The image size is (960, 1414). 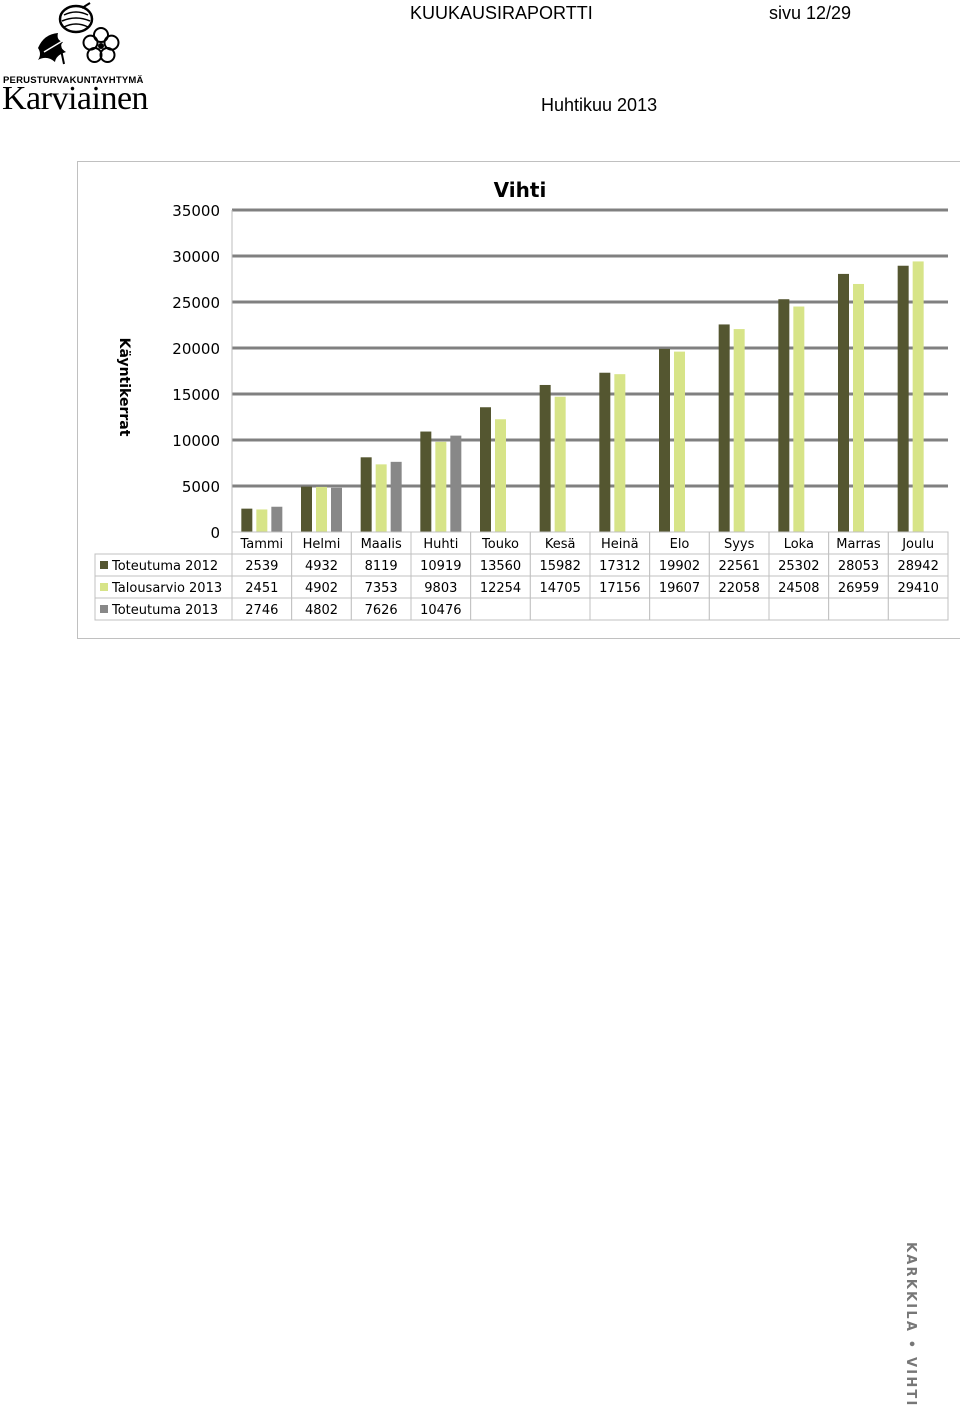 I want to click on x-tick-label: Maalis, so click(x=381, y=544).